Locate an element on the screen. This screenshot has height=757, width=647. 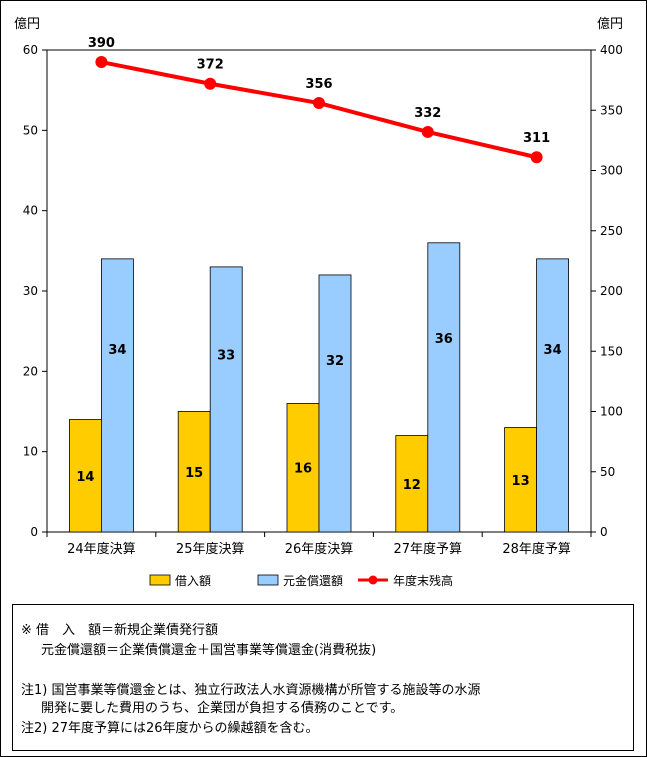
x-tick-label: 24年度決算 is located at coordinates (101, 549).